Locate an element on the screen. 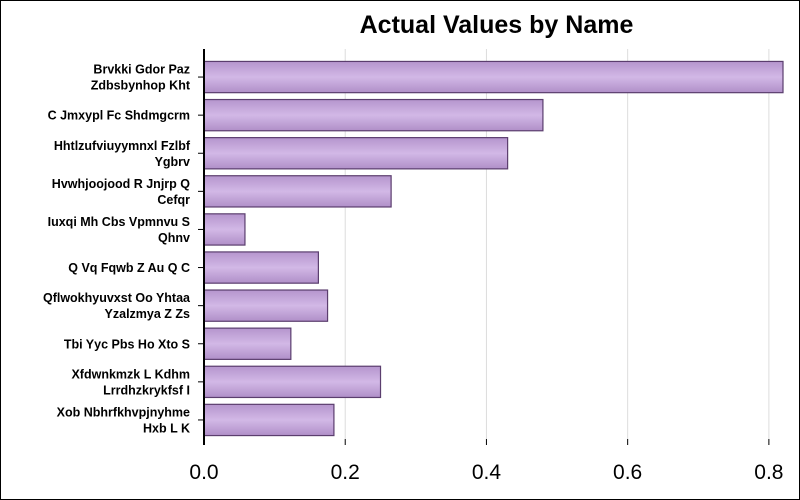  category-label-8-line-1: Lrrdhzkrykfsf I is located at coordinates (146, 390).